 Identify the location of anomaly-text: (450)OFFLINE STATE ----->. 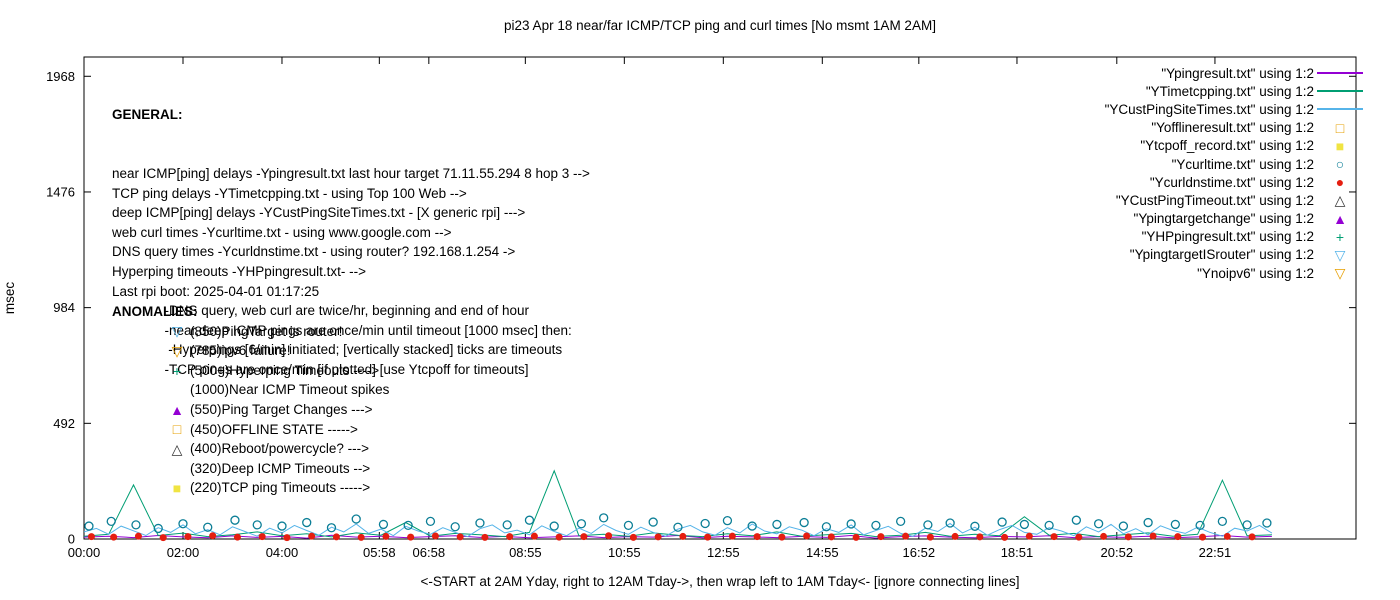
(274, 429).